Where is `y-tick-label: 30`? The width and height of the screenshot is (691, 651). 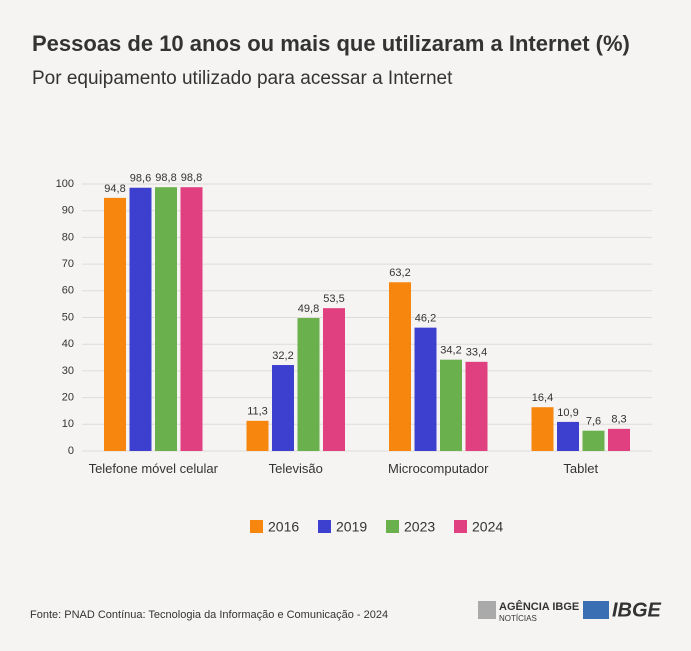
y-tick-label: 30 is located at coordinates (68, 371).